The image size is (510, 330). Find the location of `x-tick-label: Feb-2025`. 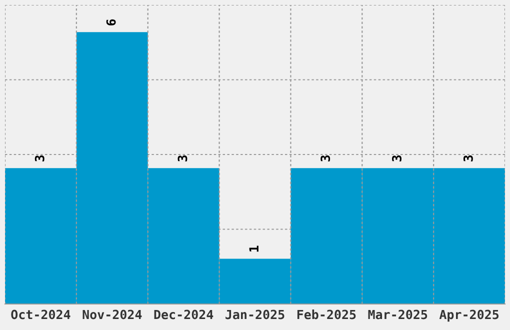

x-tick-label: Feb-2025 is located at coordinates (326, 315).